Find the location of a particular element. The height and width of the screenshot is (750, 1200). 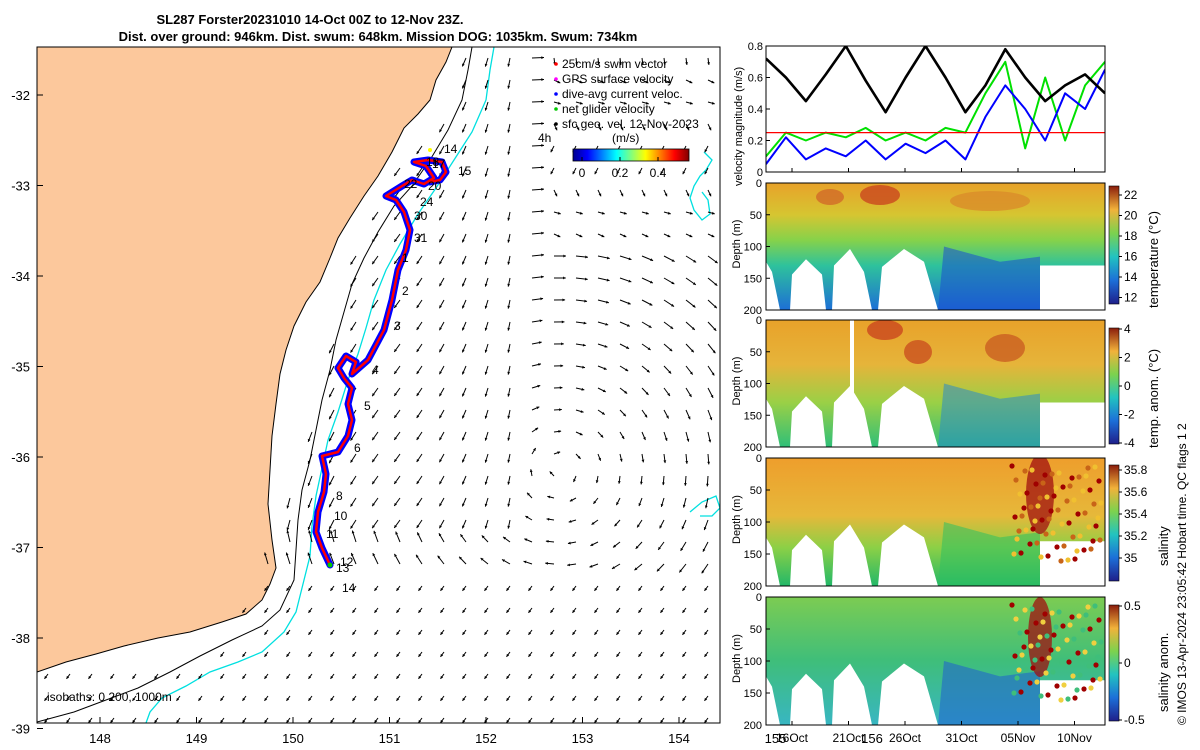

day-label: 17 is located at coordinates (439, 164).